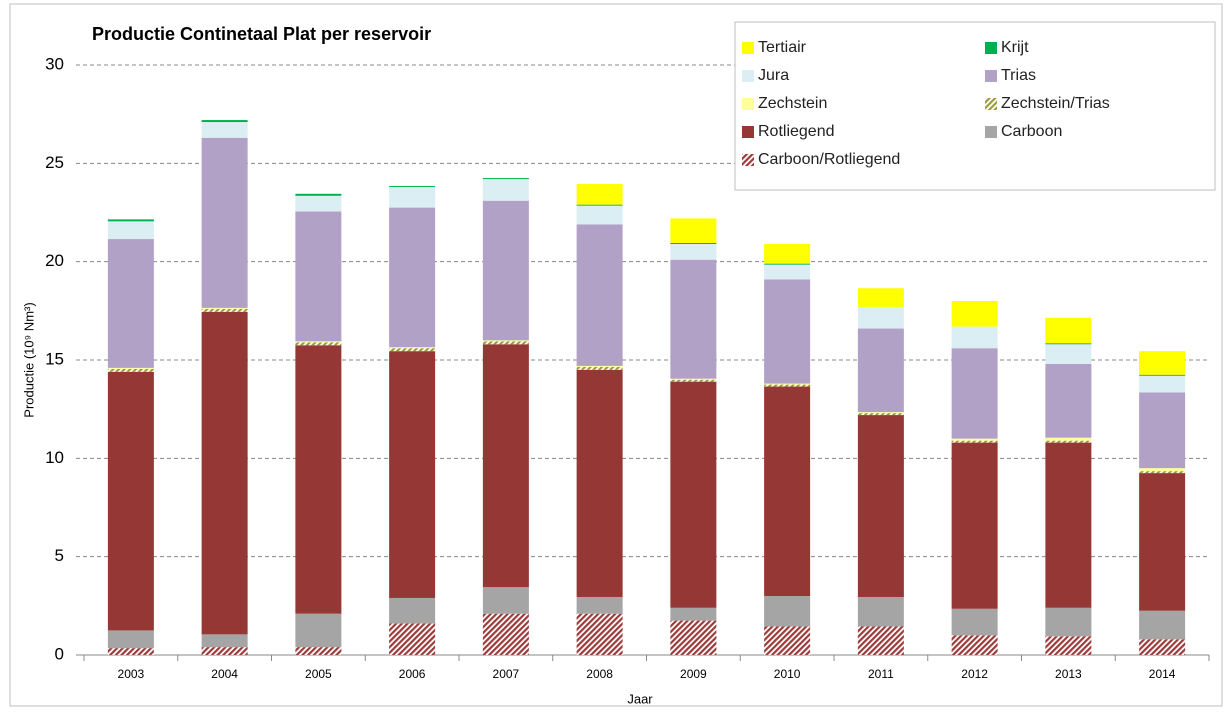 This screenshot has width=1230, height=716. What do you see at coordinates (54, 63) in the screenshot?
I see `y-tick-label: 30` at bounding box center [54, 63].